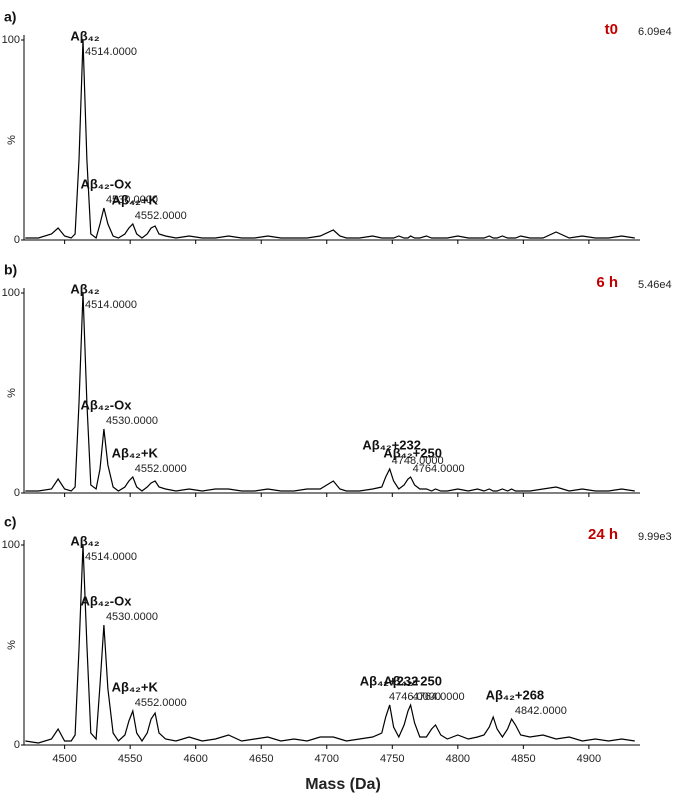 The width and height of the screenshot is (687, 799). I want to click on x-tick-label: 4750, so click(392, 759).